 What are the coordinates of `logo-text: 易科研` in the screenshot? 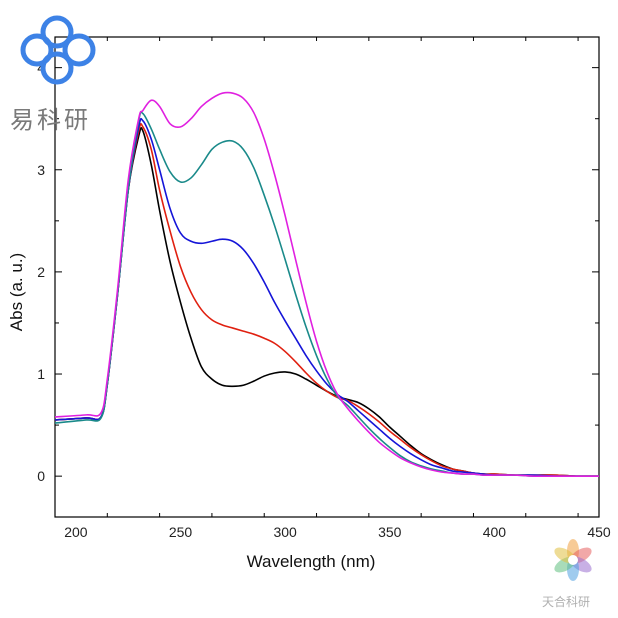 It's located at (50, 120).